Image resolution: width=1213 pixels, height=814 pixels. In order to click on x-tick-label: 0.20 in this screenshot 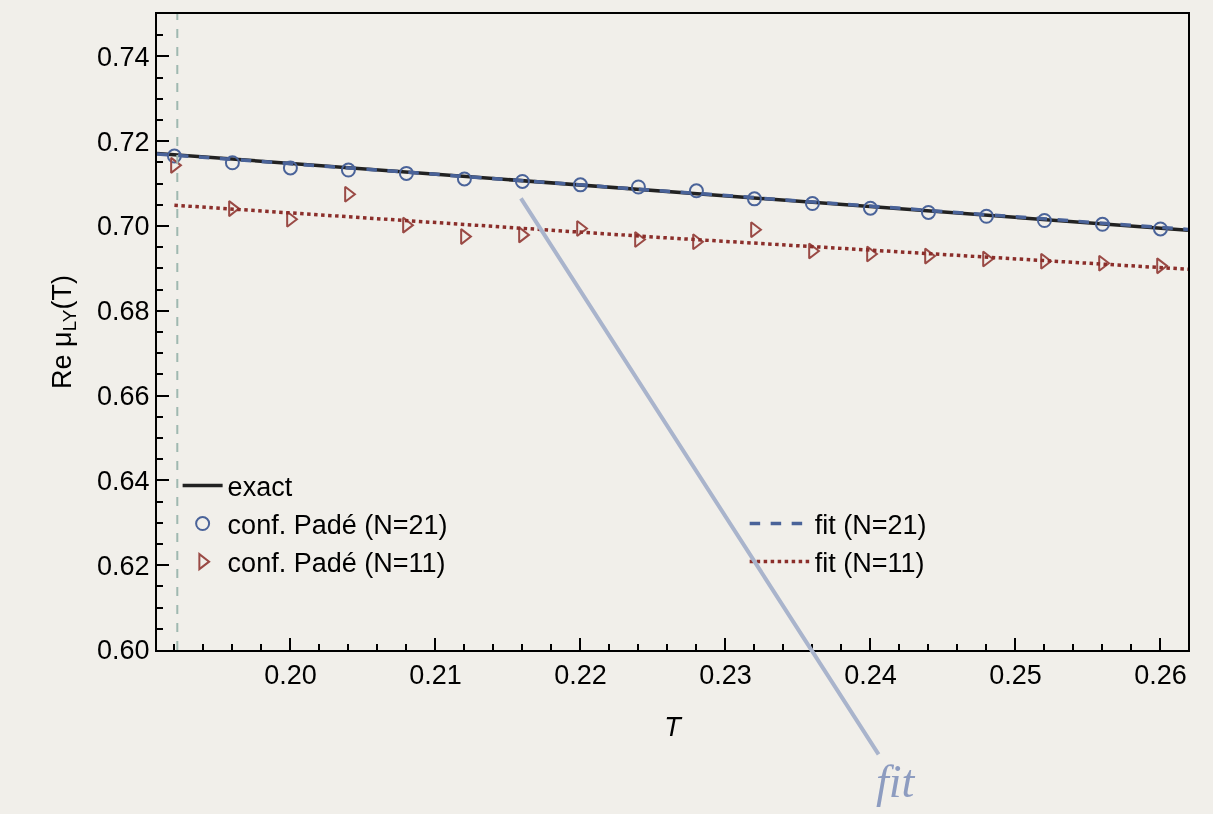, I will do `click(290, 675)`.